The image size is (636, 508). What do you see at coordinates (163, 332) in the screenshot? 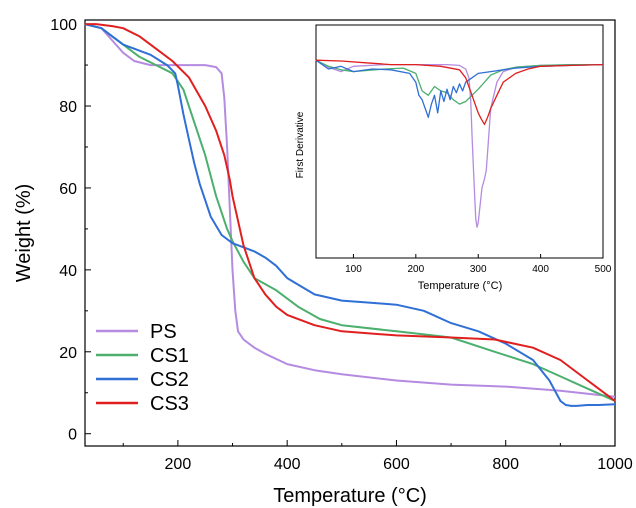
I see `legend-label-ps: PS` at bounding box center [163, 332].